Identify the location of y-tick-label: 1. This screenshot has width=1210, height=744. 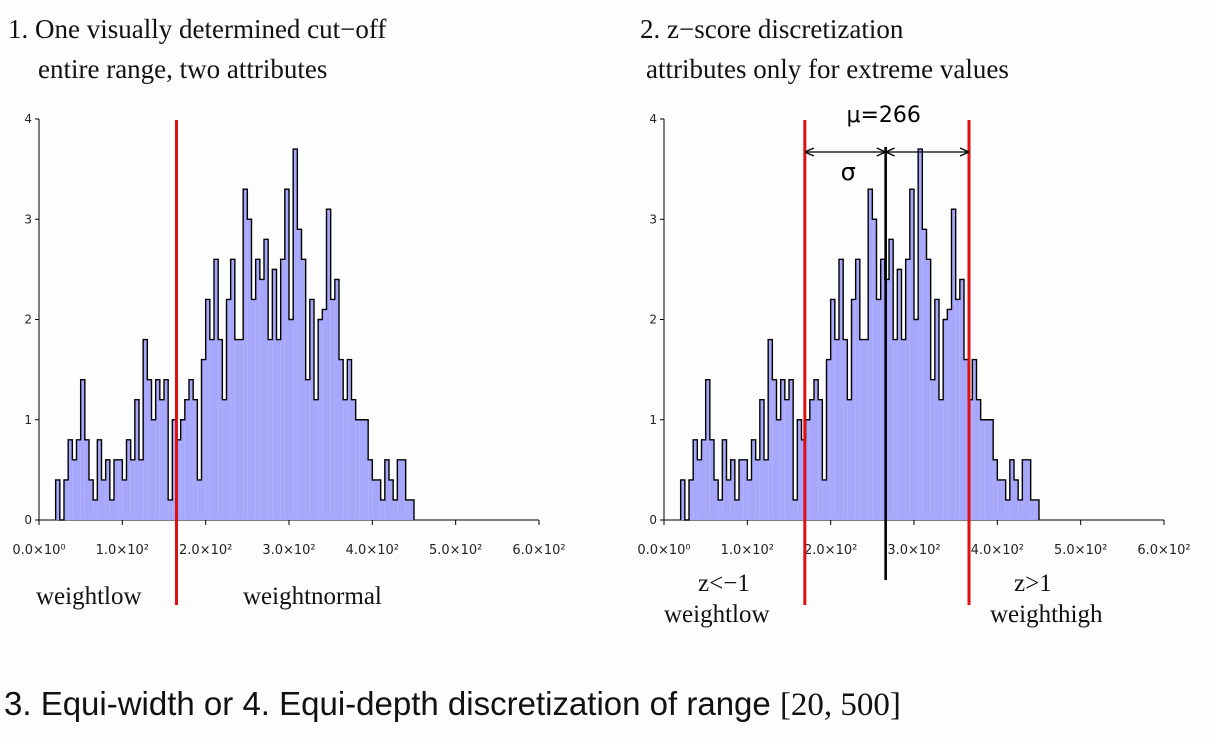
(28, 420).